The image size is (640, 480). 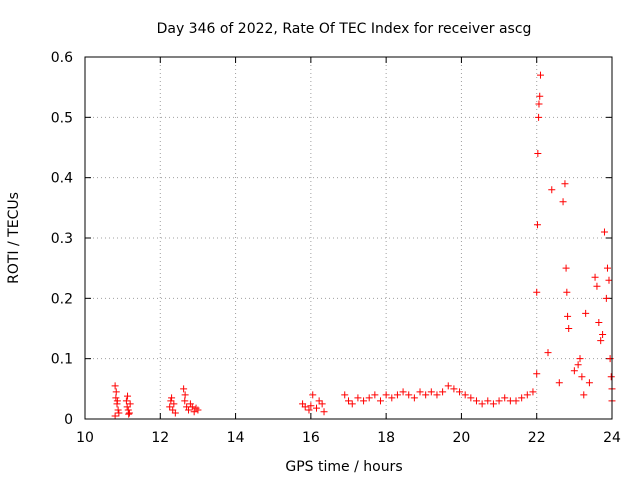 I want to click on x-tick-label: 14, so click(x=236, y=438).